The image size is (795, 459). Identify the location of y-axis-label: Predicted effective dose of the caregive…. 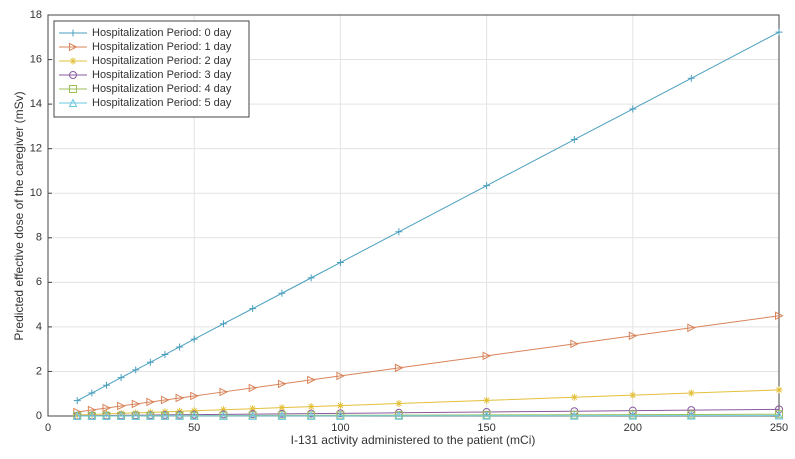
(19, 215).